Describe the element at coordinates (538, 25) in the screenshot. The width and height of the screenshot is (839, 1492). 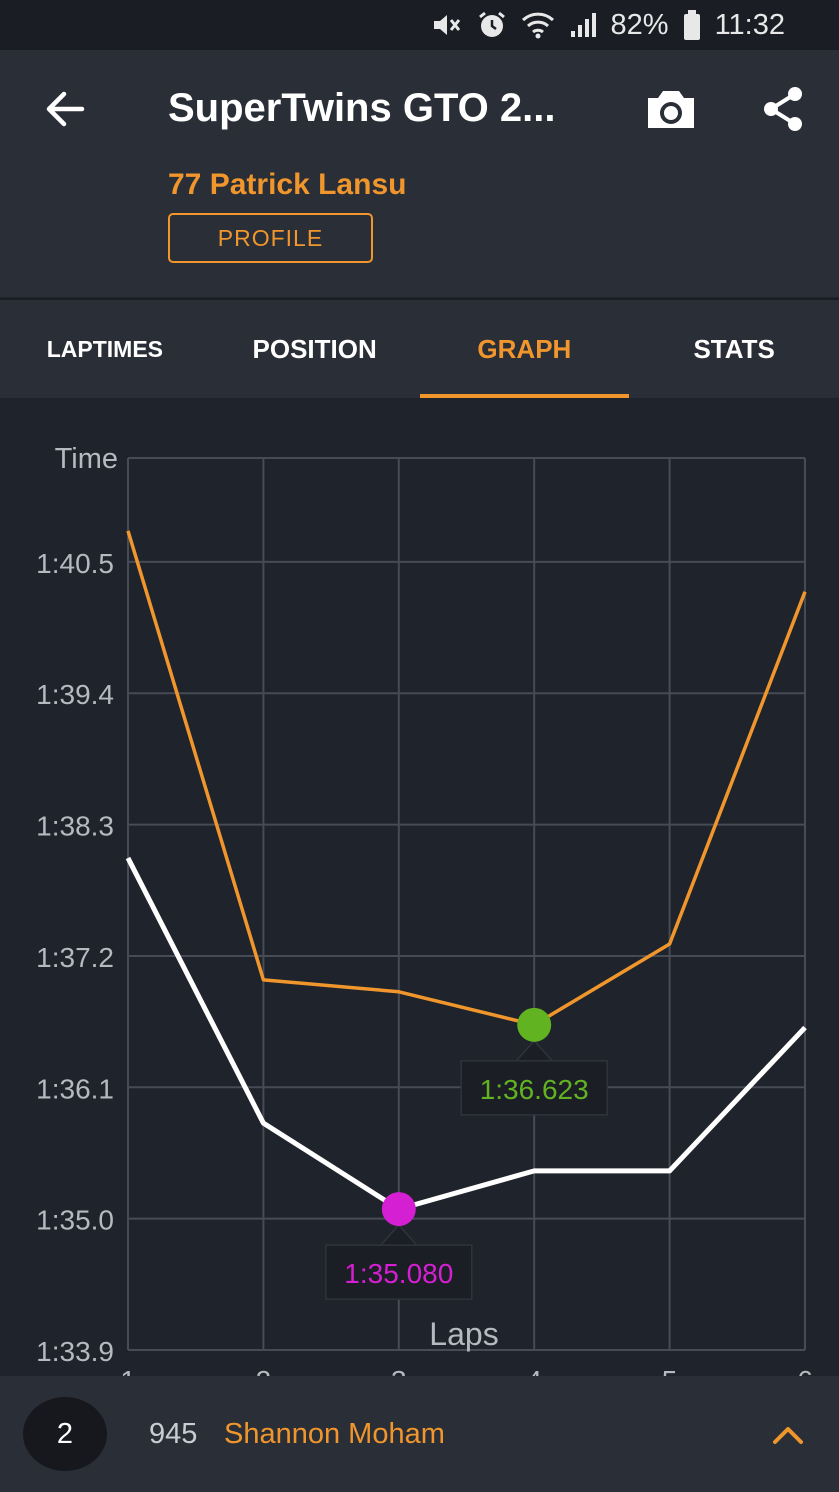
I see `wifi-icon` at that location.